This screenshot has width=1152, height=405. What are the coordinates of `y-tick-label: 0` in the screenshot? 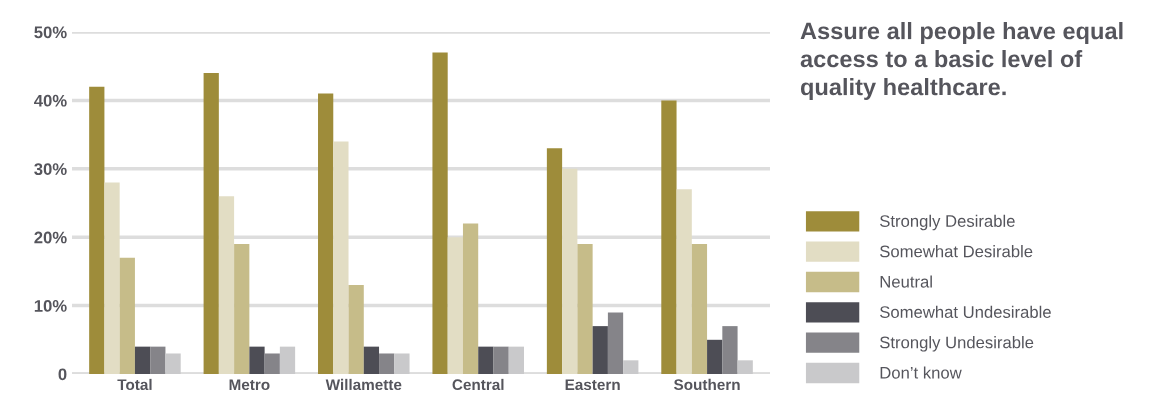 It's located at (62, 374).